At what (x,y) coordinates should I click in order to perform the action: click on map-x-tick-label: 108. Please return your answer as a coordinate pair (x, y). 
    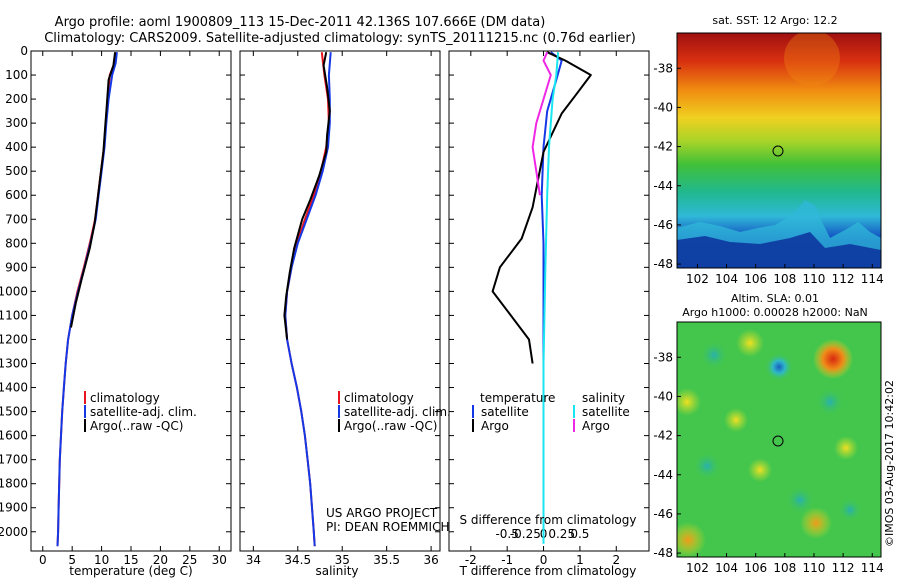
    Looking at the image, I should click on (784, 568).